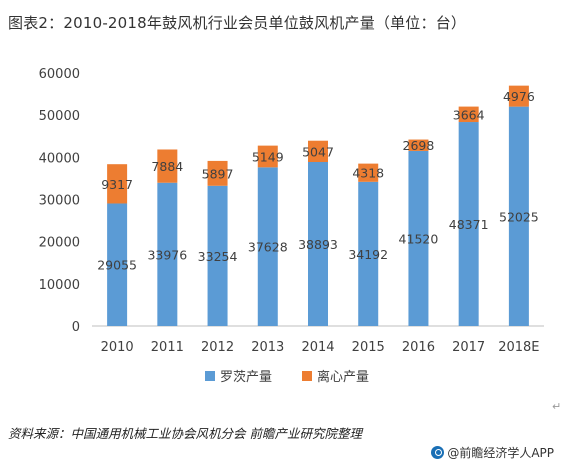 This screenshot has height=464, width=564. Describe the element at coordinates (317, 347) in the screenshot. I see `x-tick-label: 2014` at that location.